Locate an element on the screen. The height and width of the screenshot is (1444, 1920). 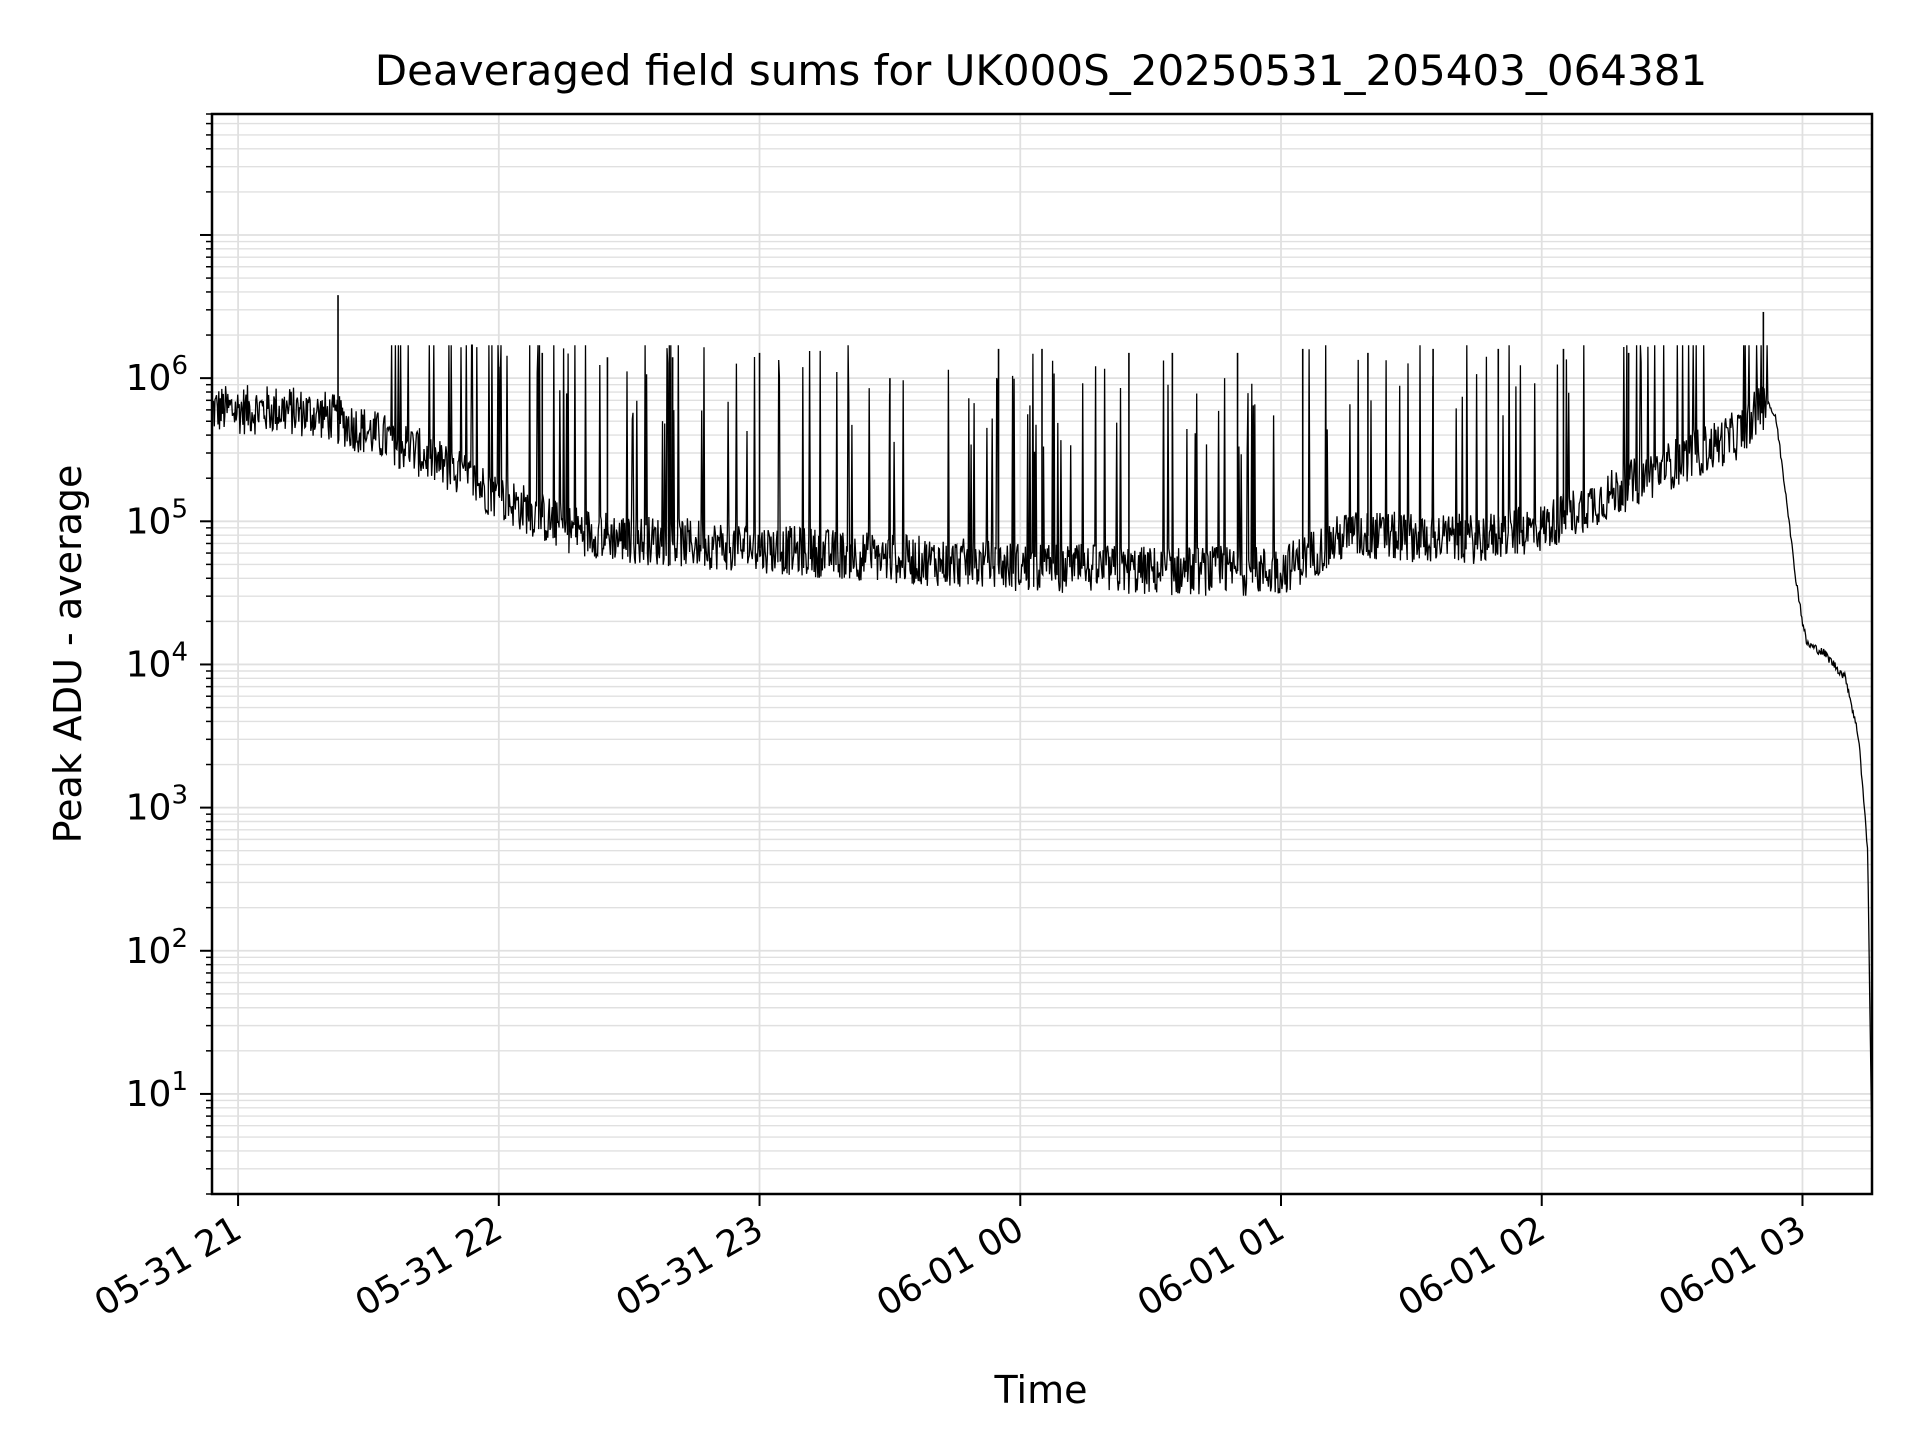
x-tick-label: 05-31 22 is located at coordinates (429, 1266).